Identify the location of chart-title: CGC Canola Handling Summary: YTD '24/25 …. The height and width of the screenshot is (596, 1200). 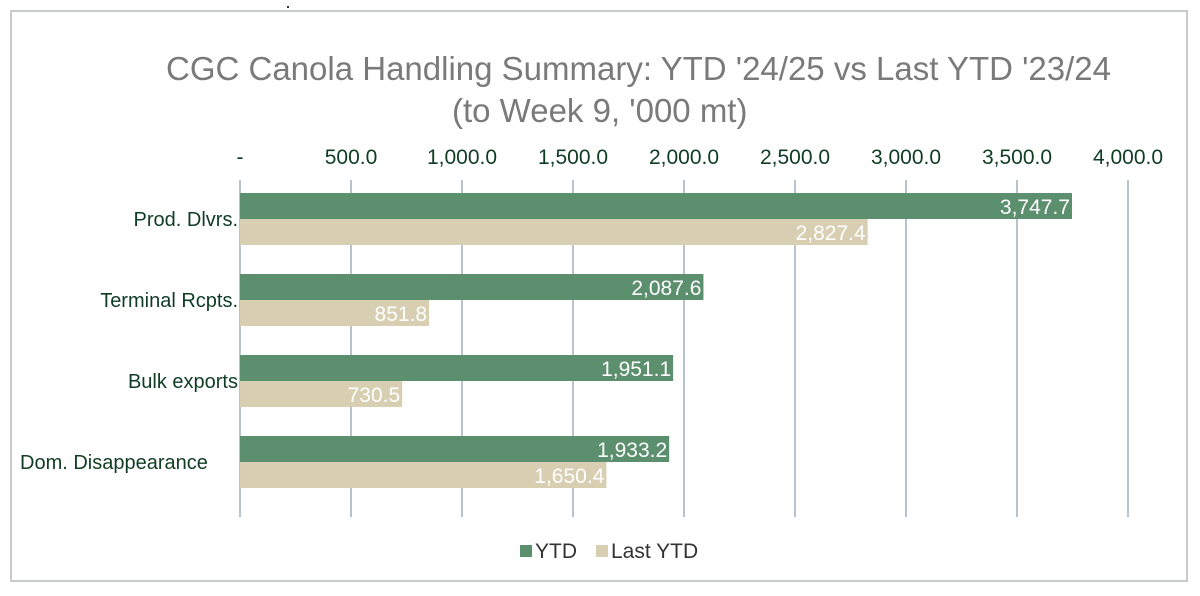
(638, 68).